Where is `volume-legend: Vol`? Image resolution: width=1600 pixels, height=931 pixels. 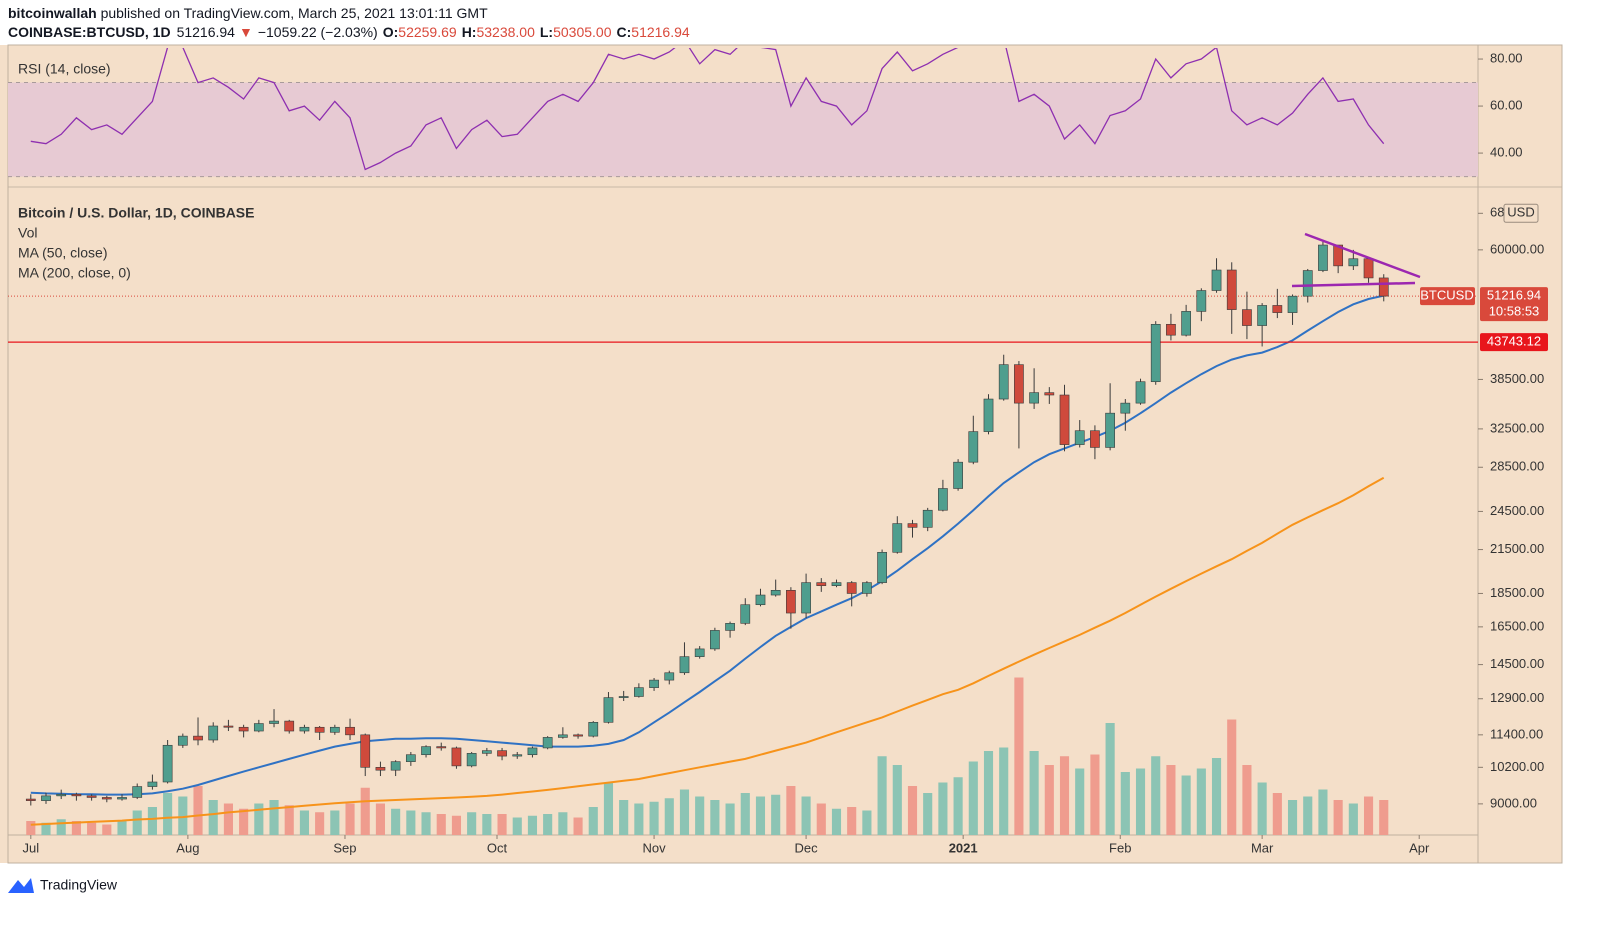 volume-legend: Vol is located at coordinates (27, 233).